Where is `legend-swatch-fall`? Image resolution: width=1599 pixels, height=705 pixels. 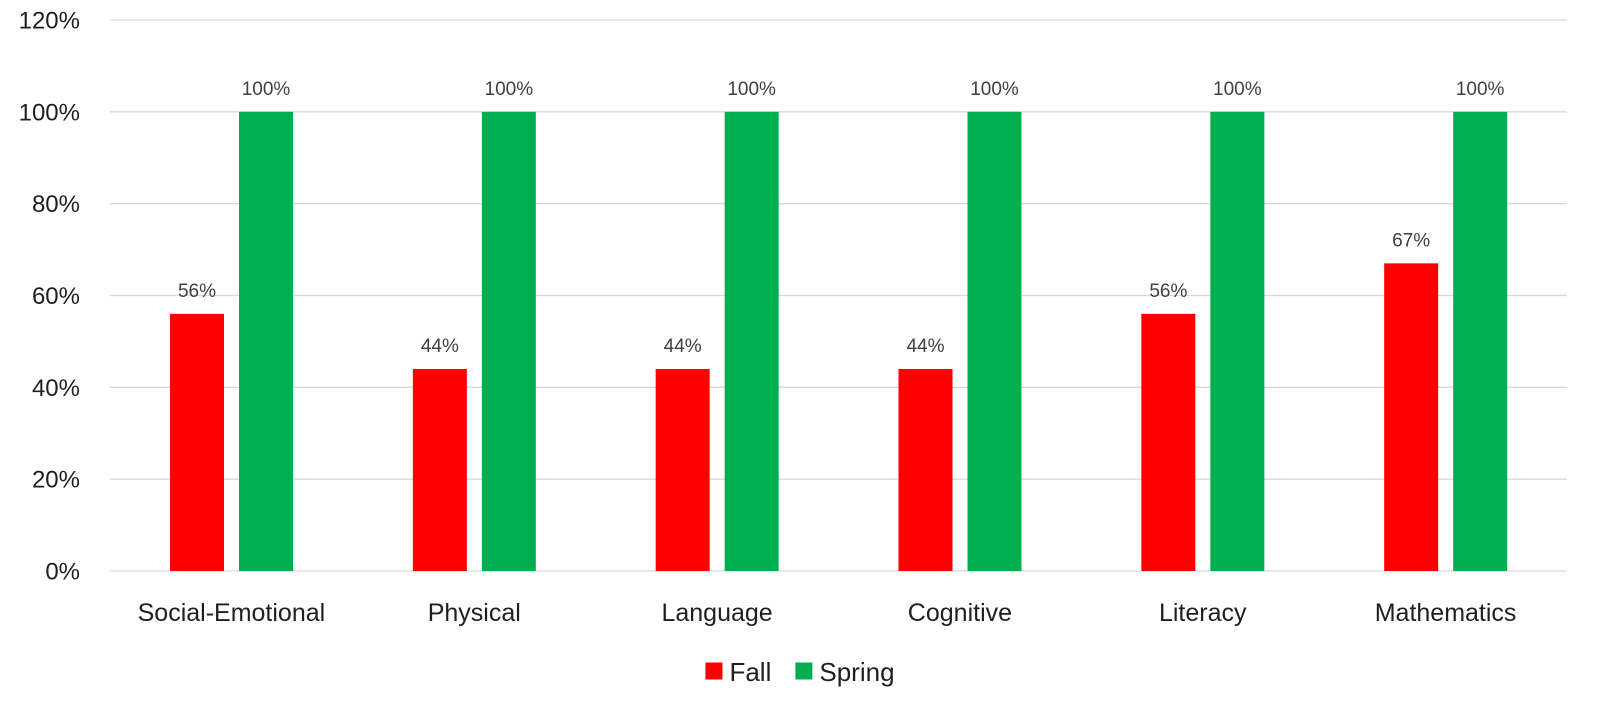 legend-swatch-fall is located at coordinates (714, 671).